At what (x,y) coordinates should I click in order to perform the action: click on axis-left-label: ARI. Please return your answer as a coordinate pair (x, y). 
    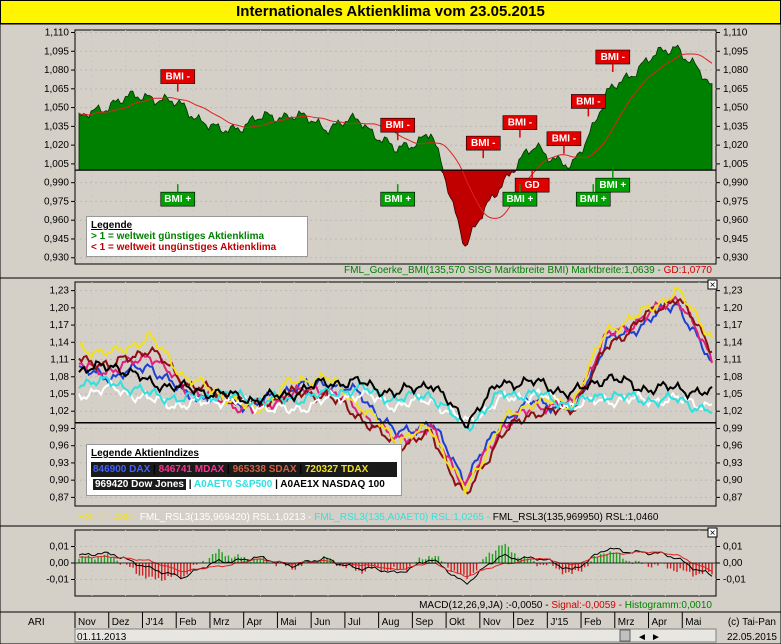
    Looking at the image, I should click on (36, 622).